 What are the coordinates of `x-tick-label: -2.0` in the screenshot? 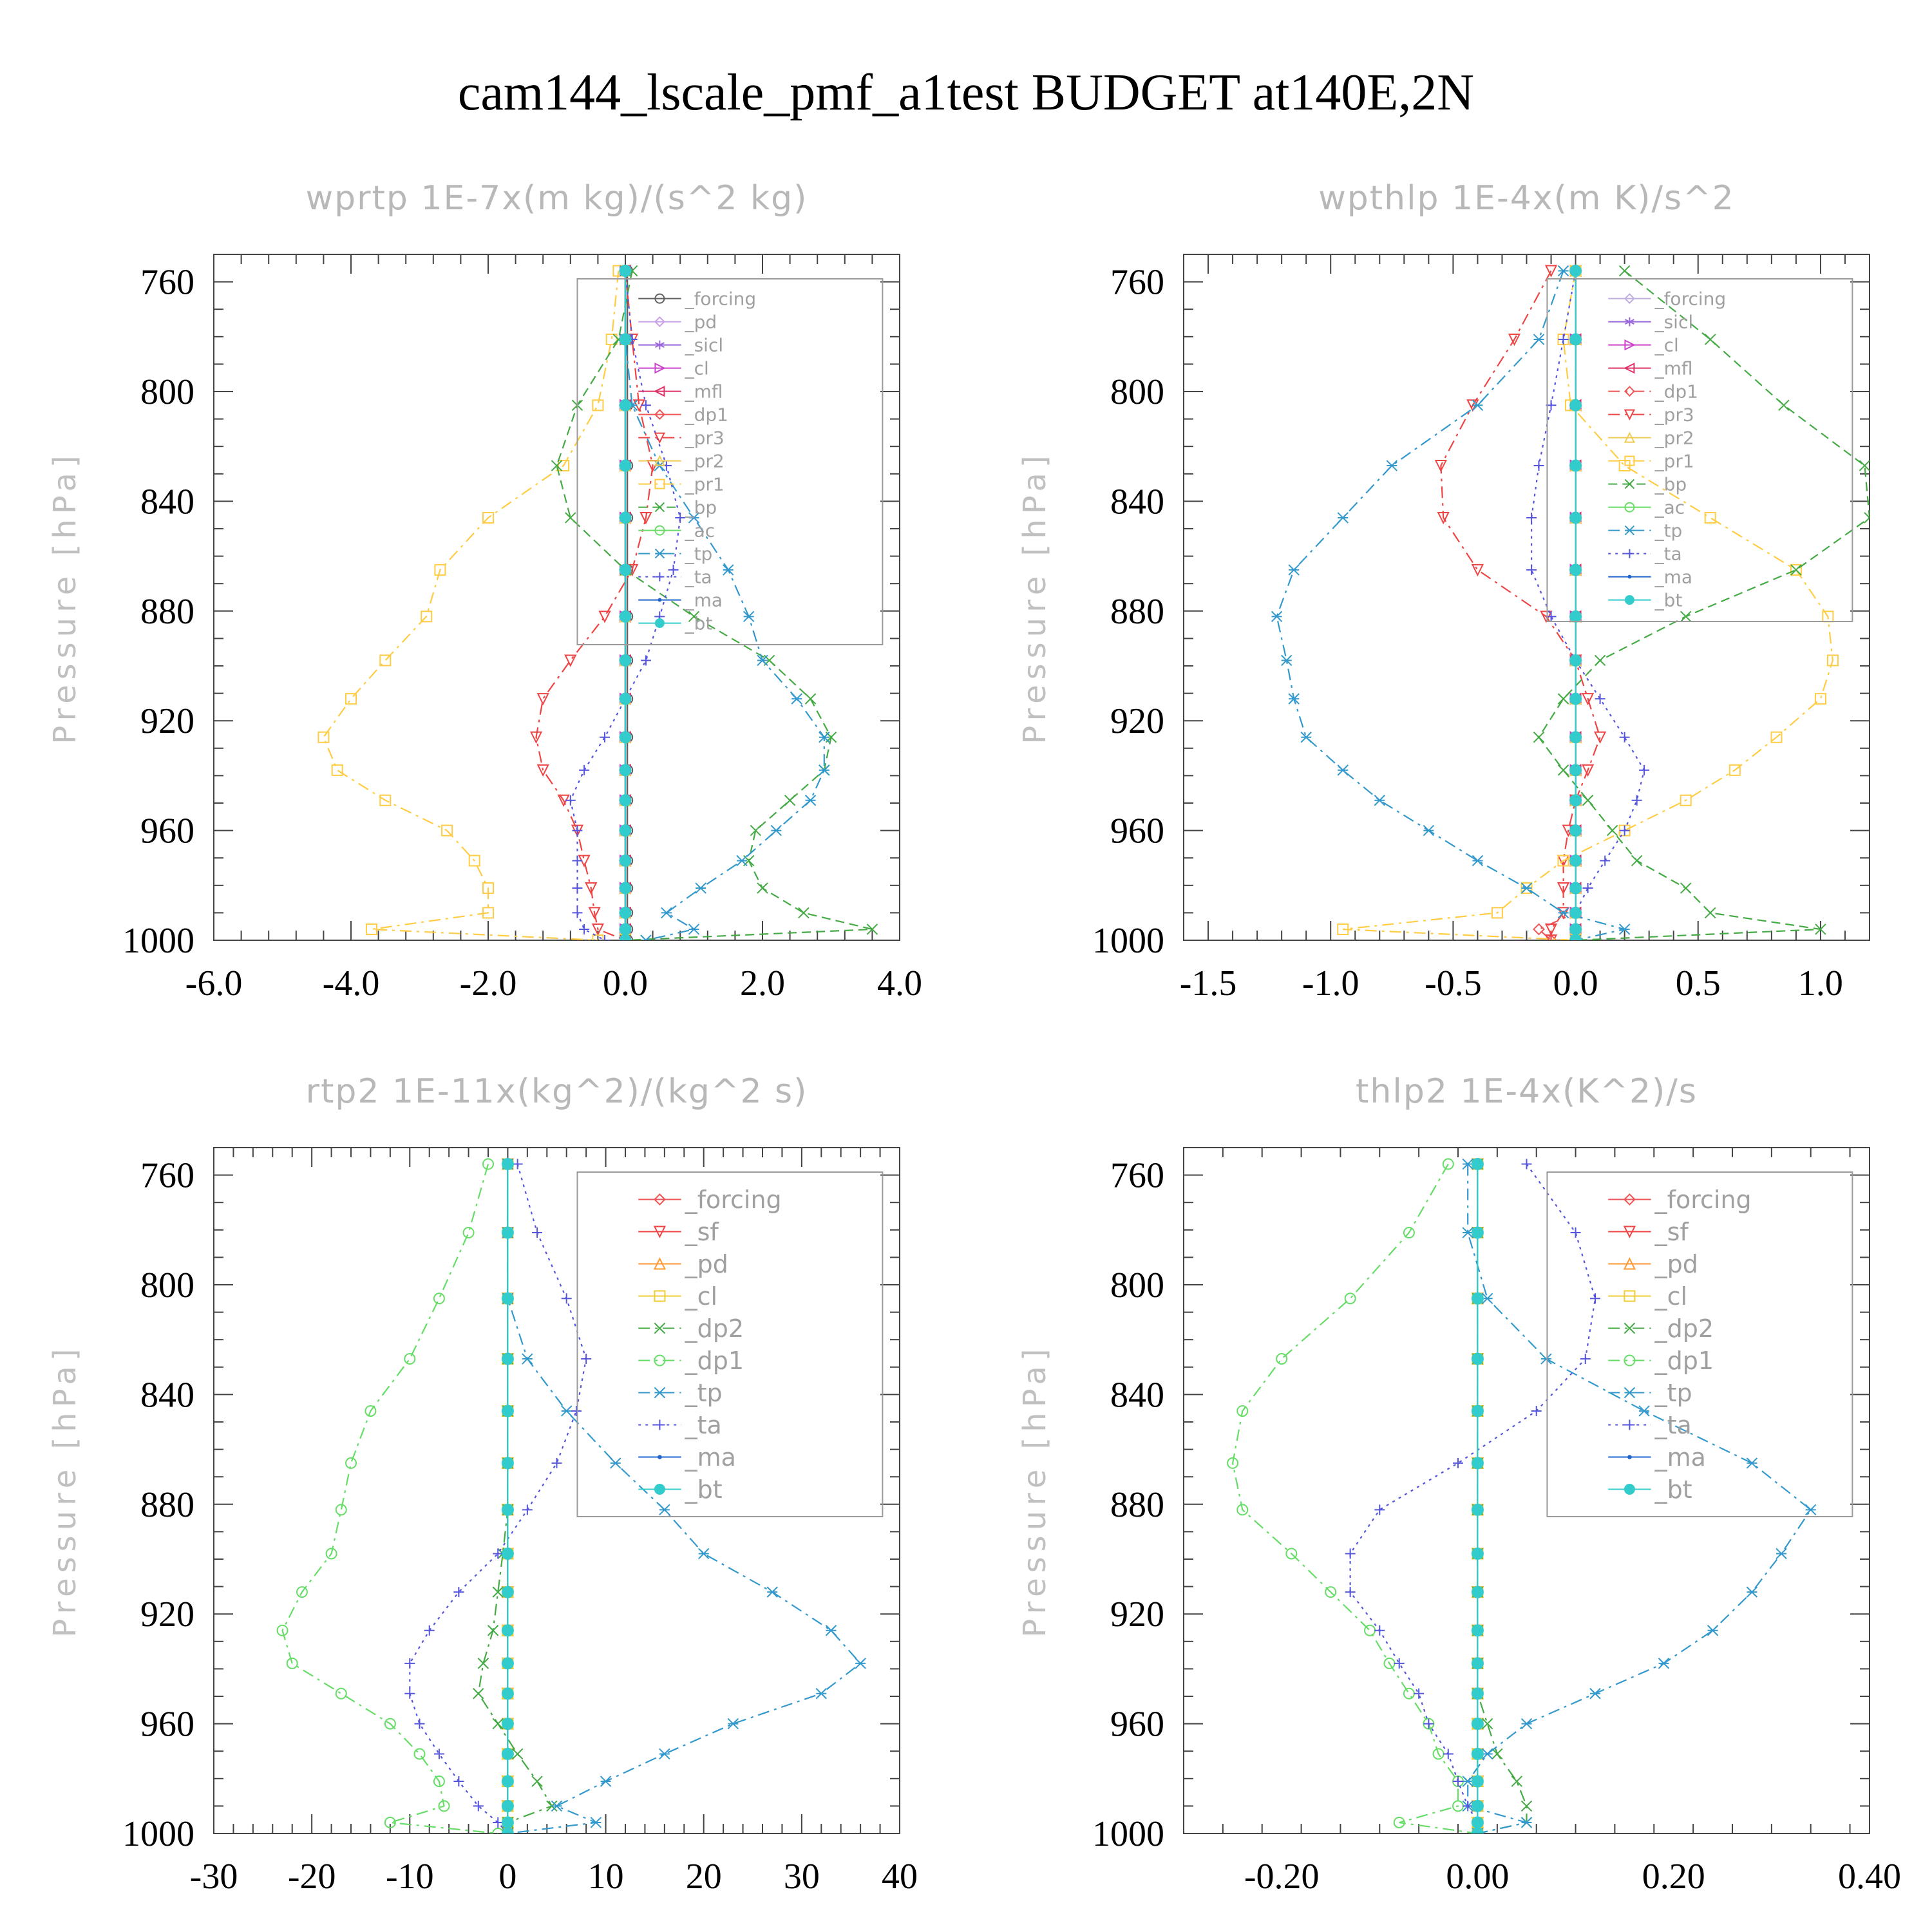 It's located at (489, 983).